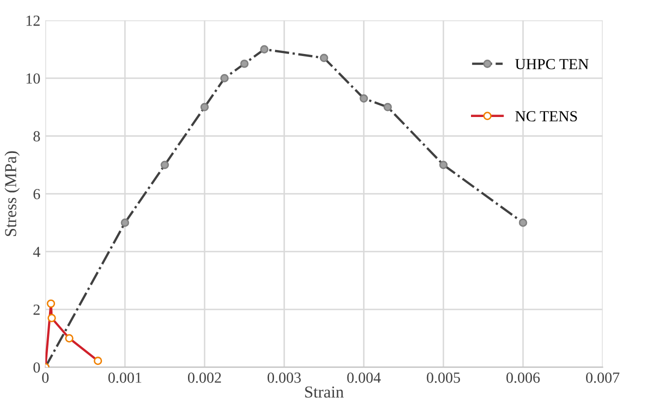 This screenshot has width=648, height=408. What do you see at coordinates (546, 116) in the screenshot?
I see `legend-label: NC TENS` at bounding box center [546, 116].